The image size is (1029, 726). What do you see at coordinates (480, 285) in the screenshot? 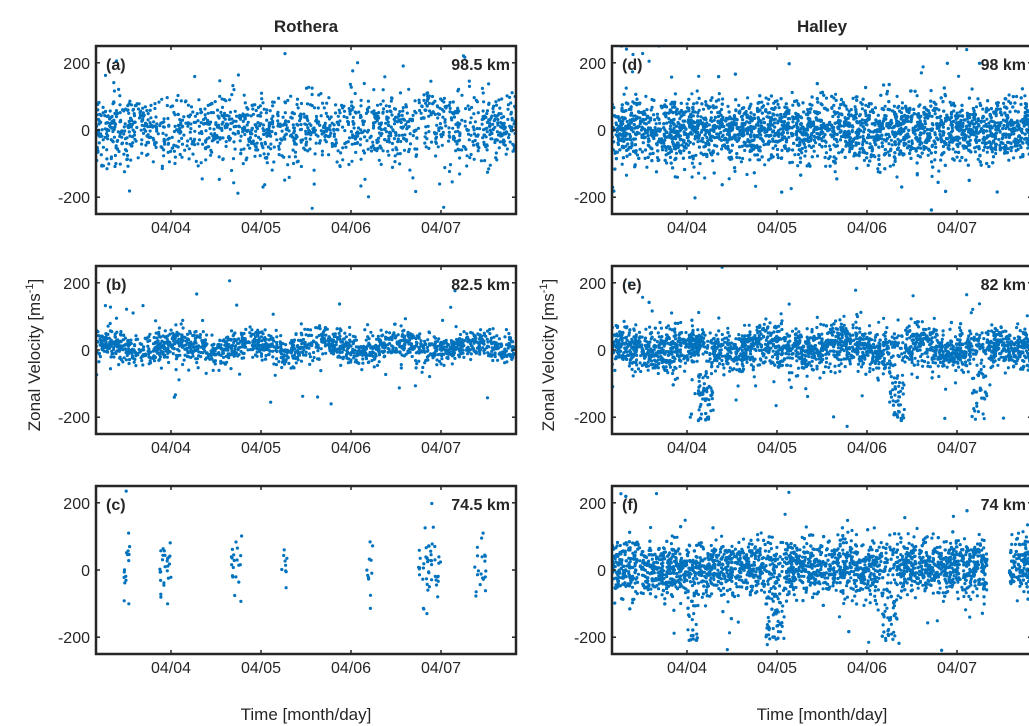
I see `altitude-label: 82.5 km` at bounding box center [480, 285].